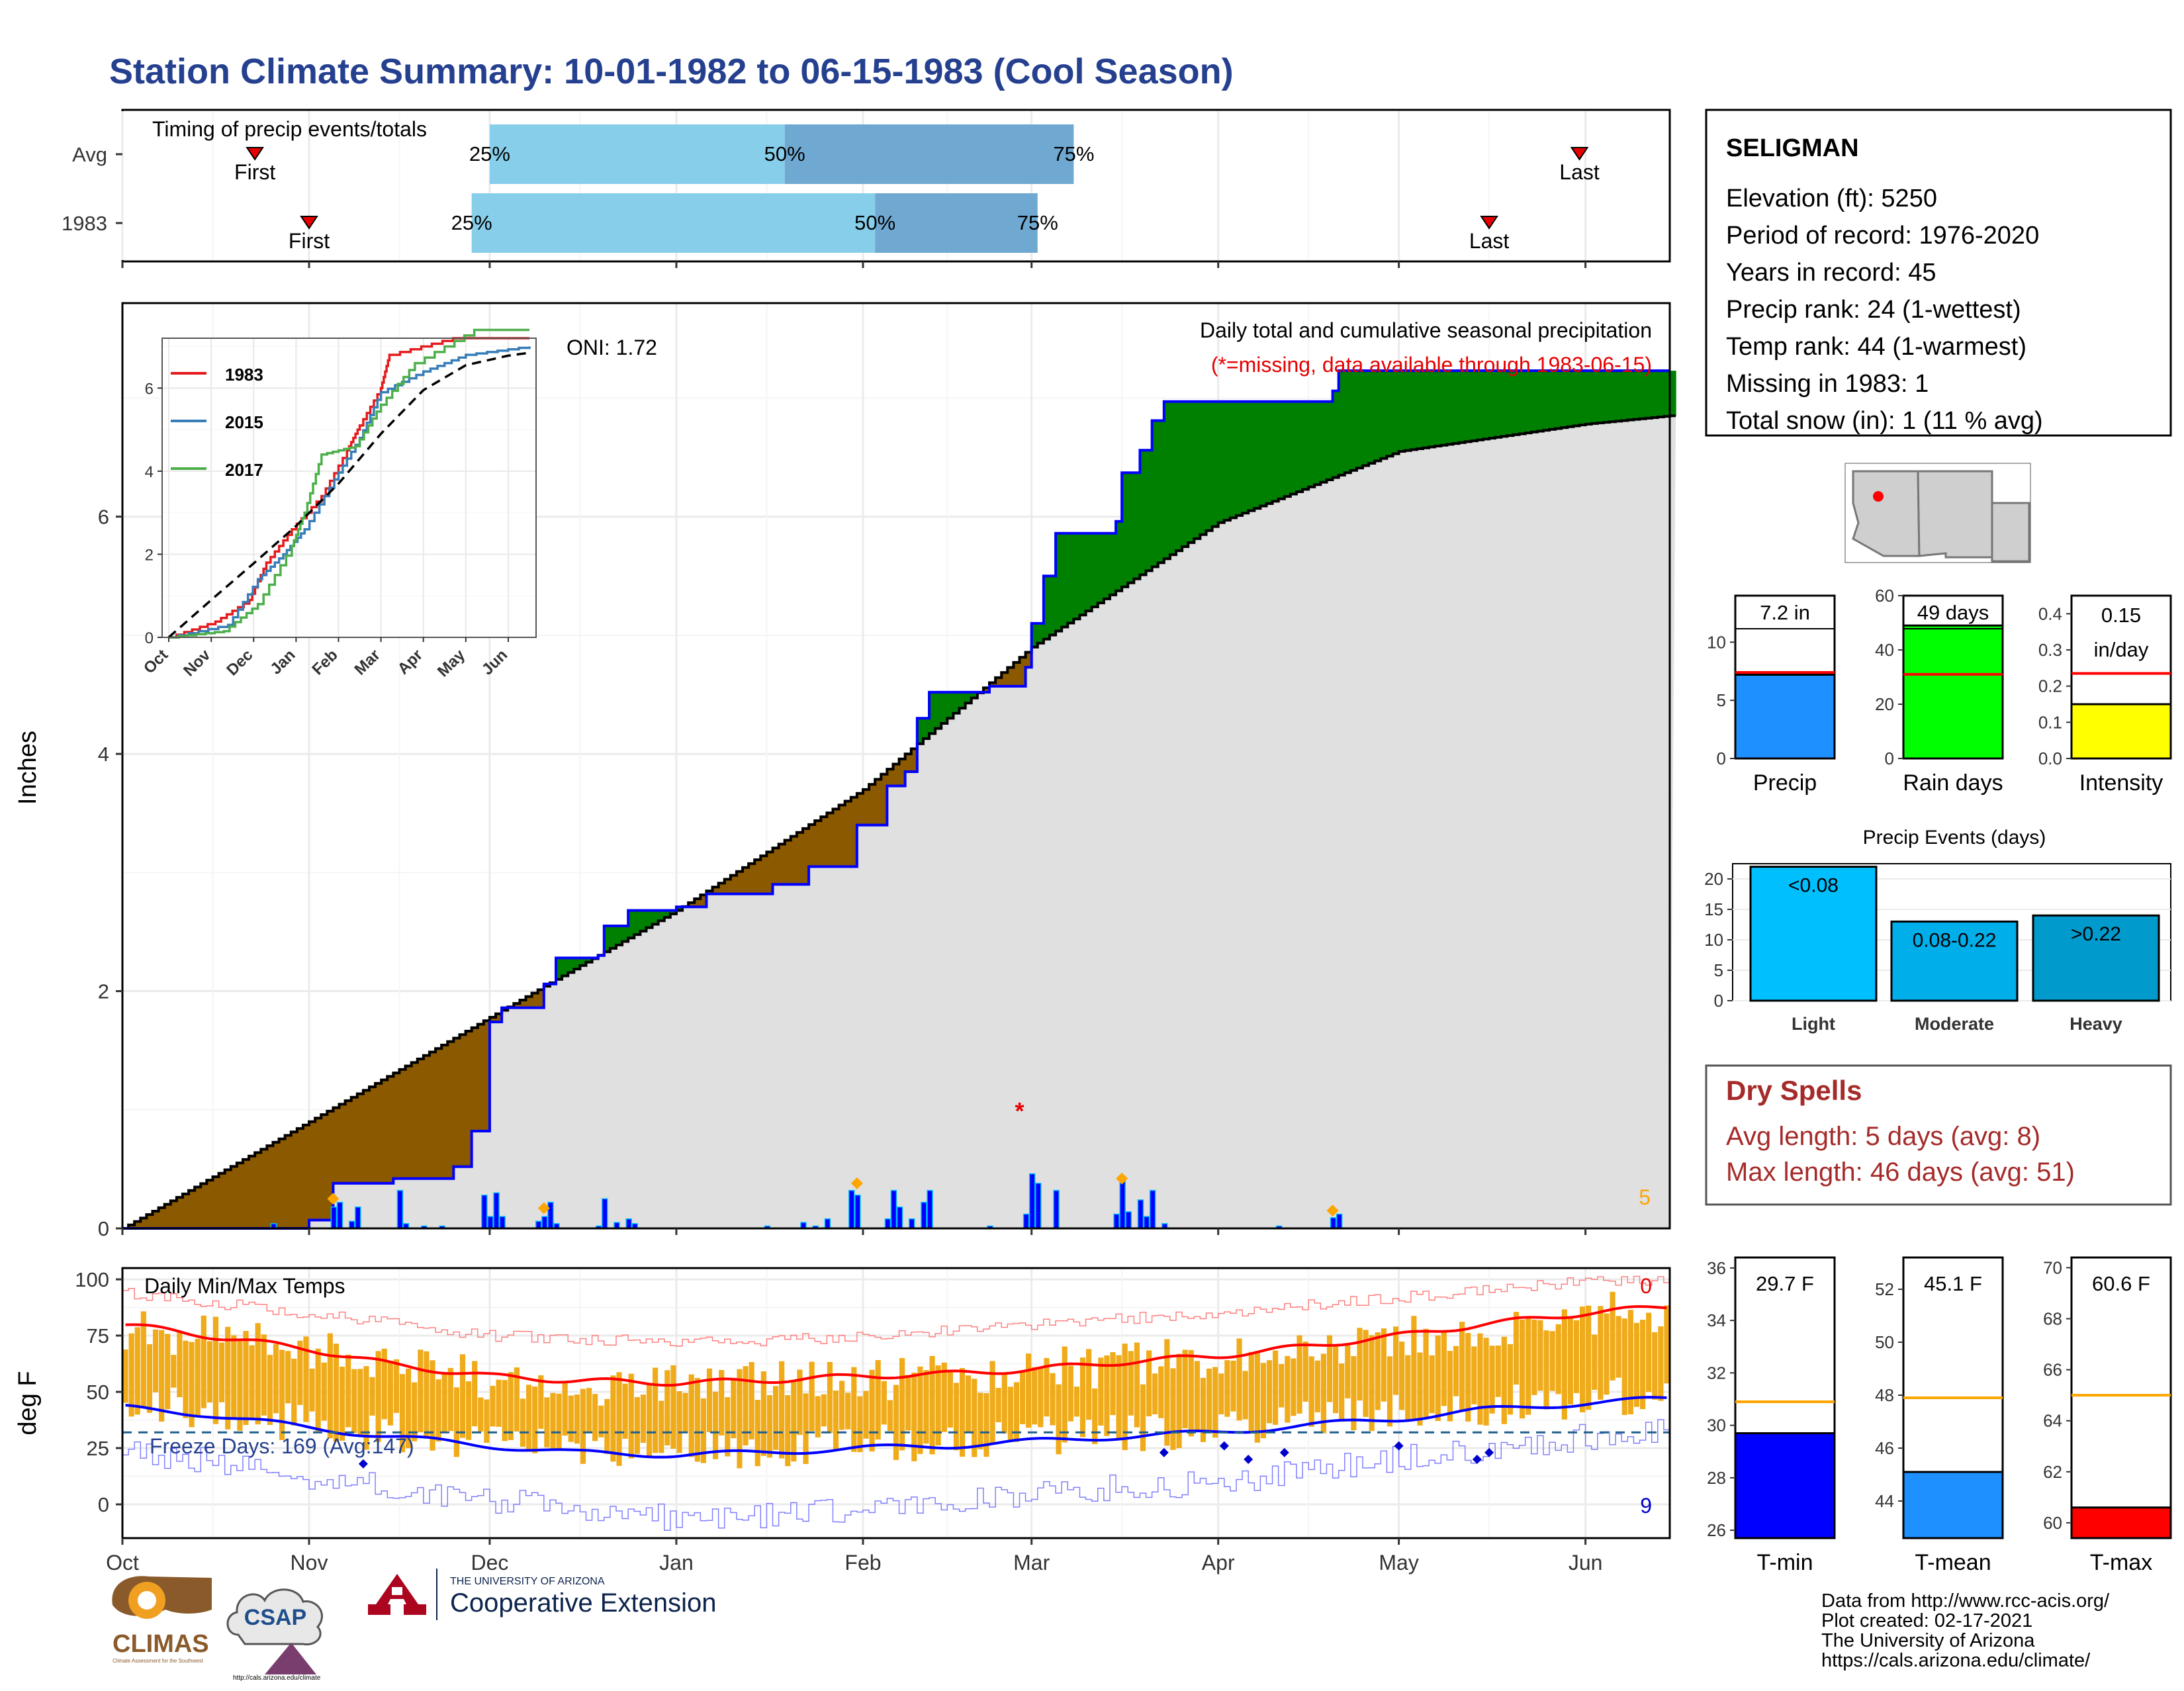 The image size is (2184, 1691). I want to click on events-bar-label-2: Heavy, so click(2096, 1024).